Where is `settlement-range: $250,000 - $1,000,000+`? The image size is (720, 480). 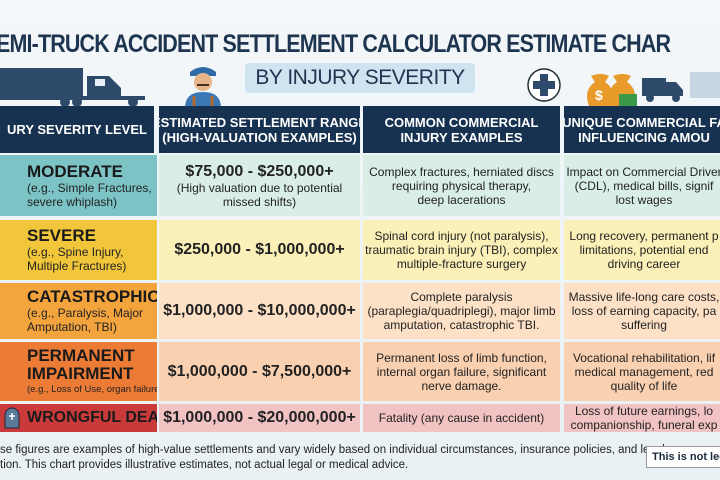 settlement-range: $250,000 - $1,000,000+ is located at coordinates (259, 249).